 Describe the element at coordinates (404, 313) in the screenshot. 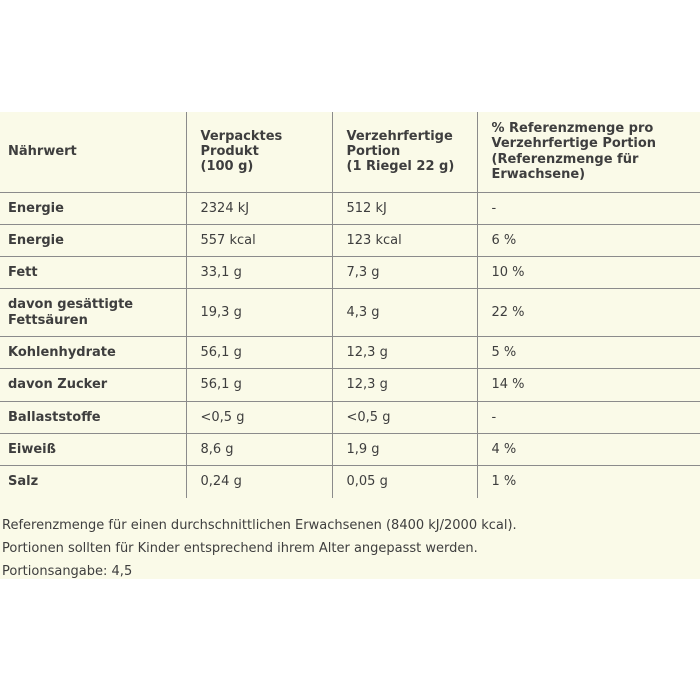

I see `value-serving-portion: 4,3 g` at that location.